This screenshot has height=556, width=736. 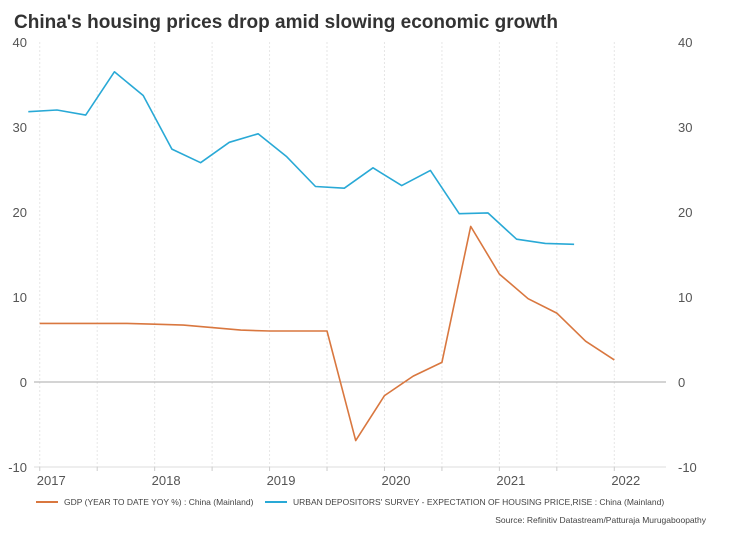 I want to click on x-tick-label: 2019, so click(x=281, y=480).